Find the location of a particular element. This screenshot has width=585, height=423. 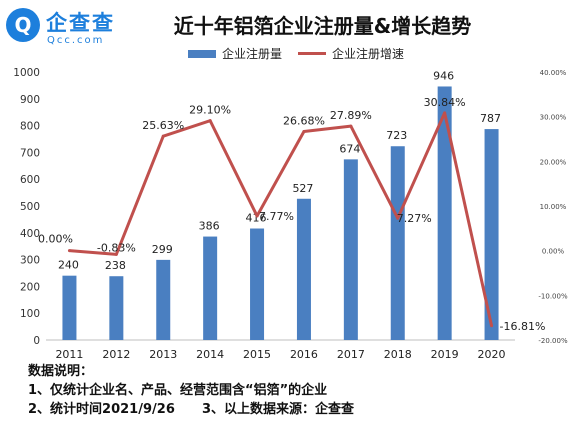

logo-name: 企查查 is located at coordinates (80, 23).